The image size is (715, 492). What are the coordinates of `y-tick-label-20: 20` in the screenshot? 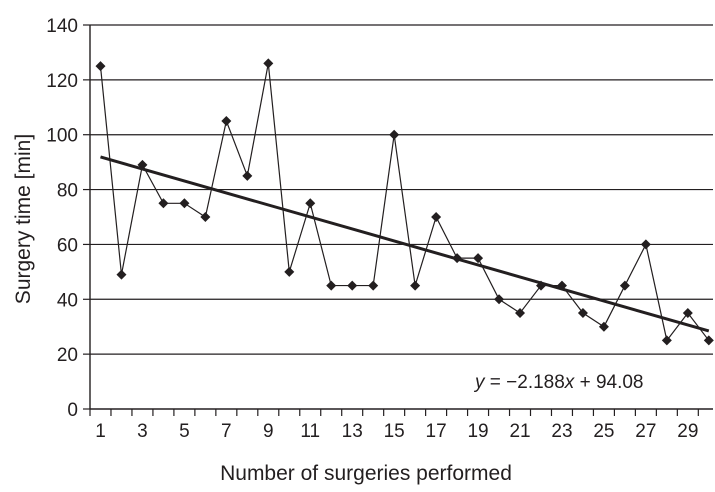 It's located at (67, 355).